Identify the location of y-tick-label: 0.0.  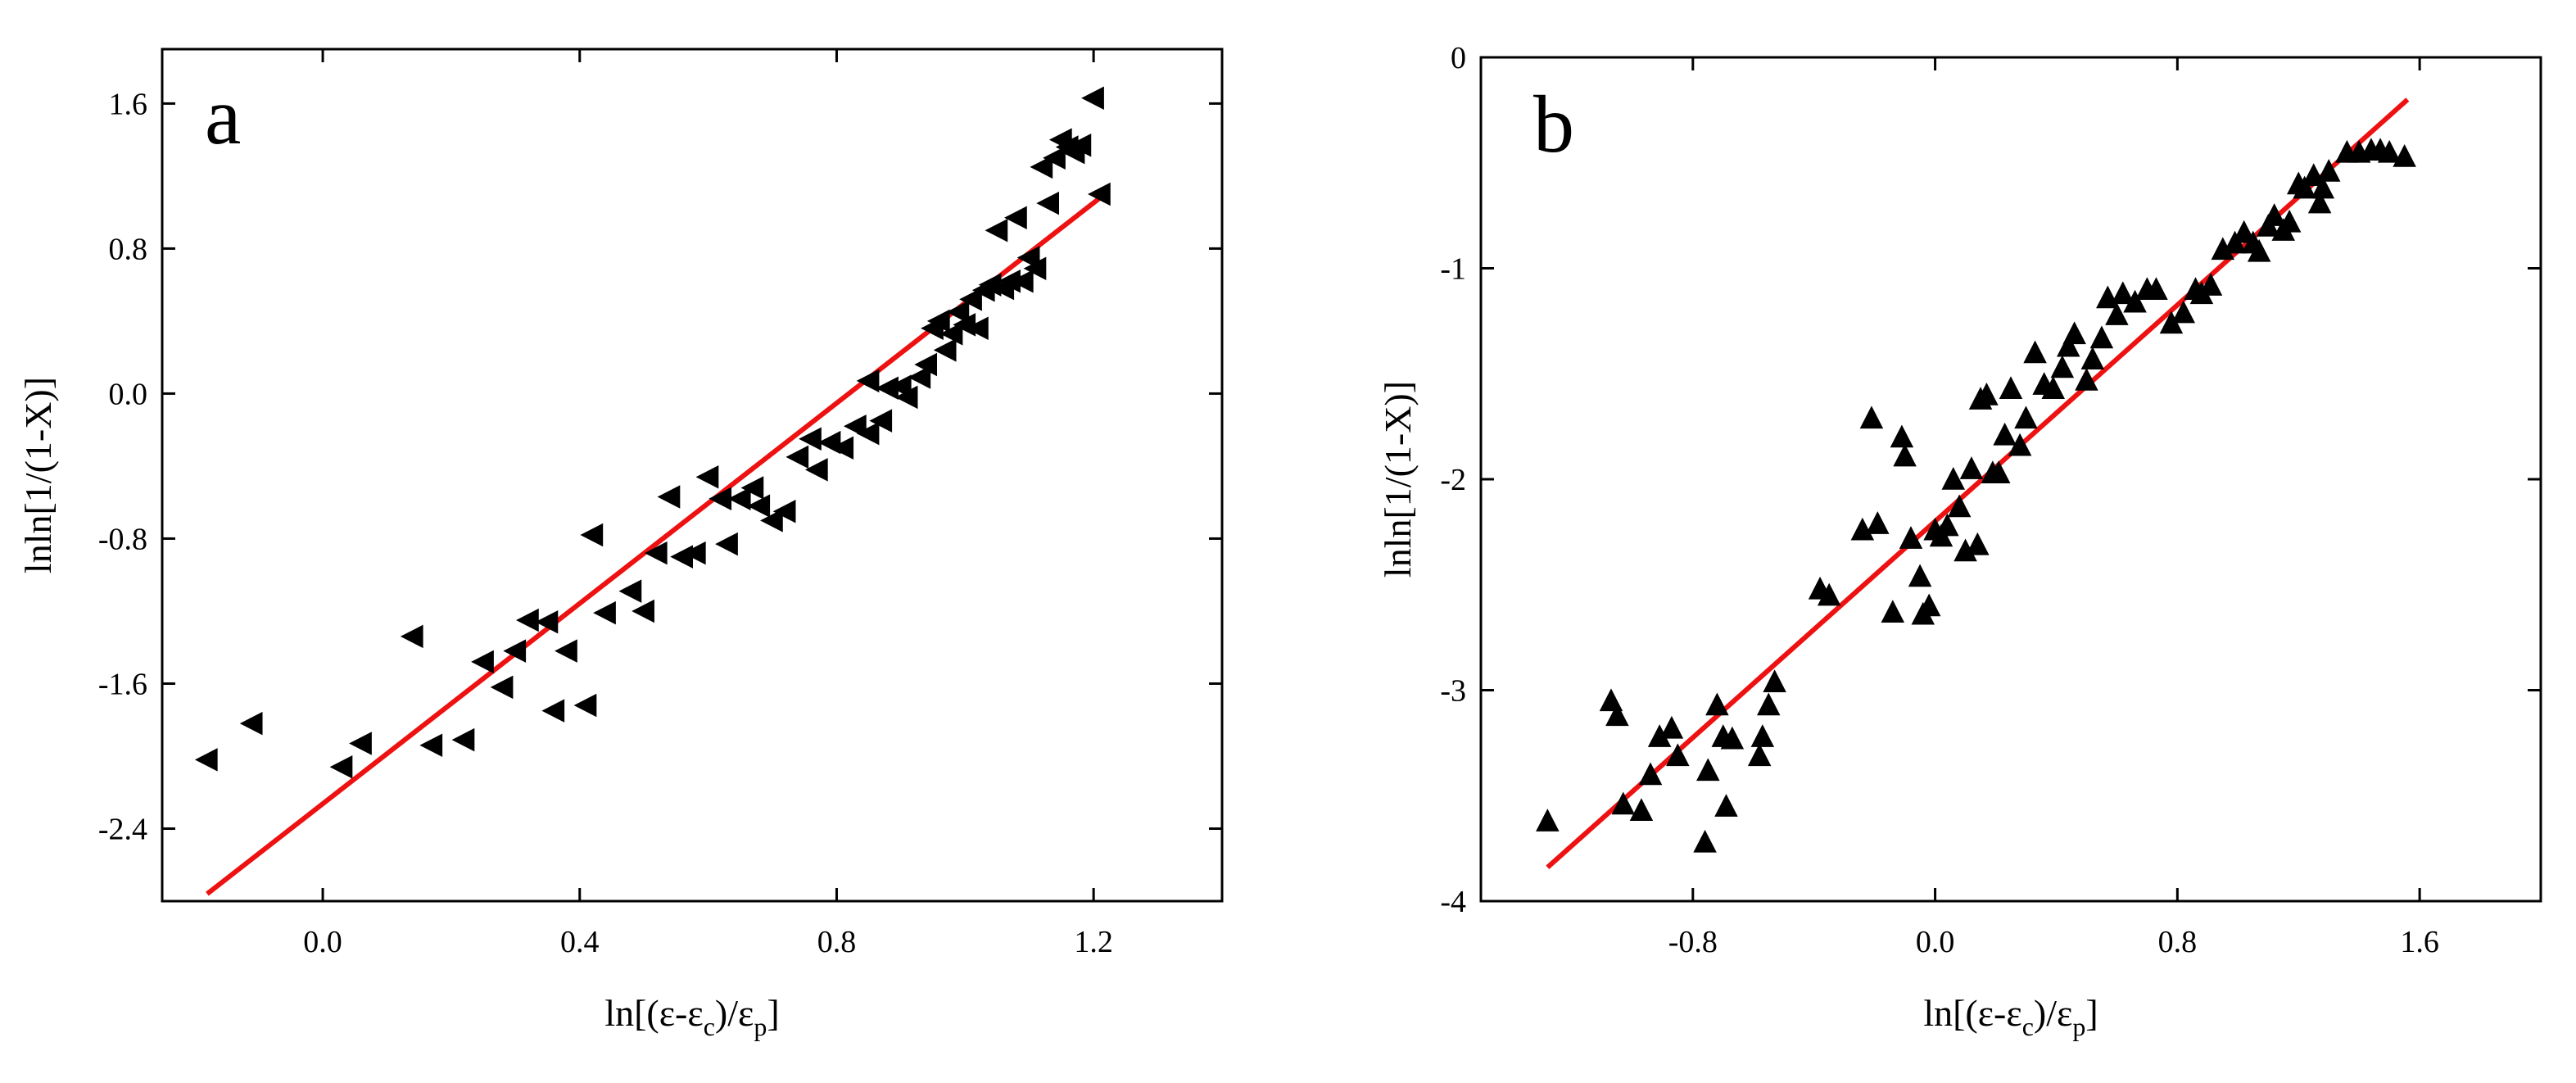
(128, 394).